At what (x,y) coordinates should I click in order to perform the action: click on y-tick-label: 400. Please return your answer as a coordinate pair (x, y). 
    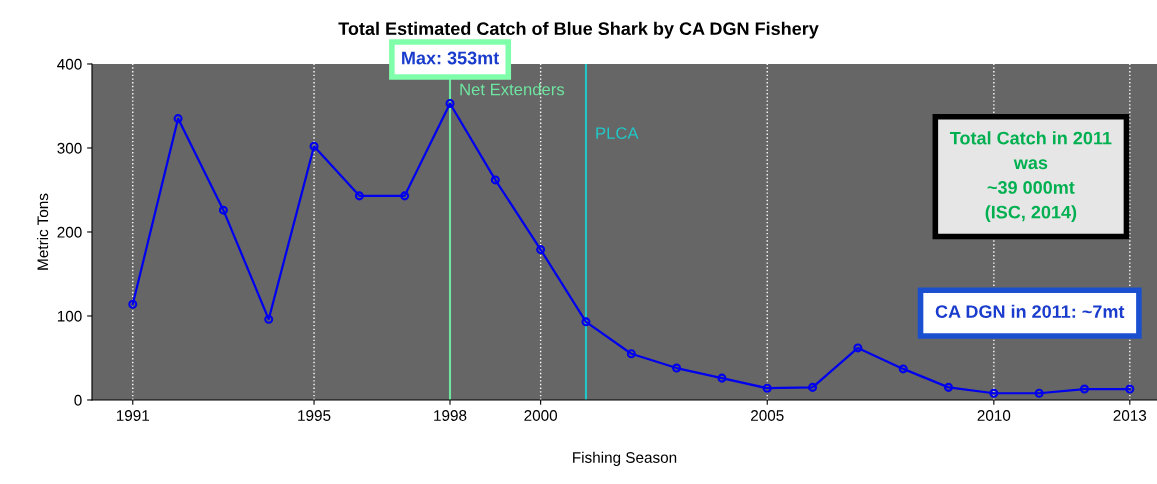
    Looking at the image, I should click on (69, 64).